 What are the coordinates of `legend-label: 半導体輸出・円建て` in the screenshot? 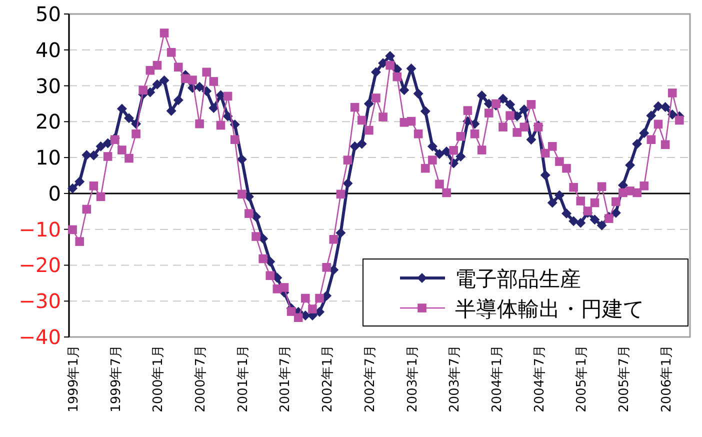 It's located at (550, 309).